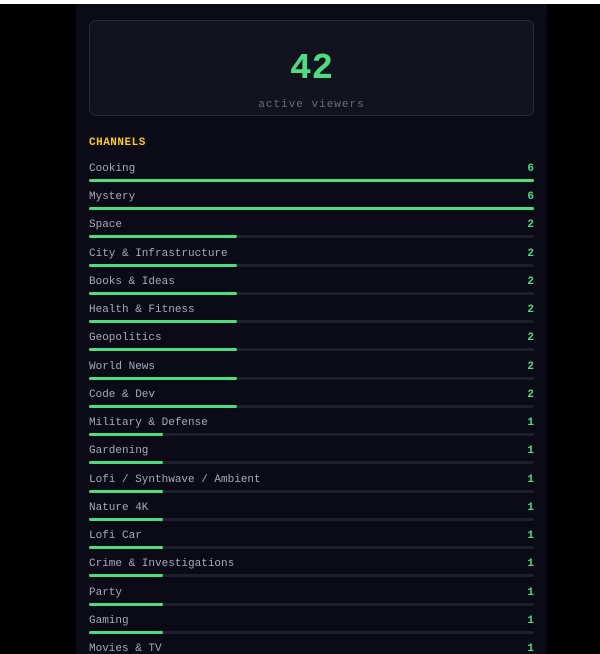 The width and height of the screenshot is (600, 654). Describe the element at coordinates (311, 648) in the screenshot. I see `channel-row: Movies & TV 1` at that location.